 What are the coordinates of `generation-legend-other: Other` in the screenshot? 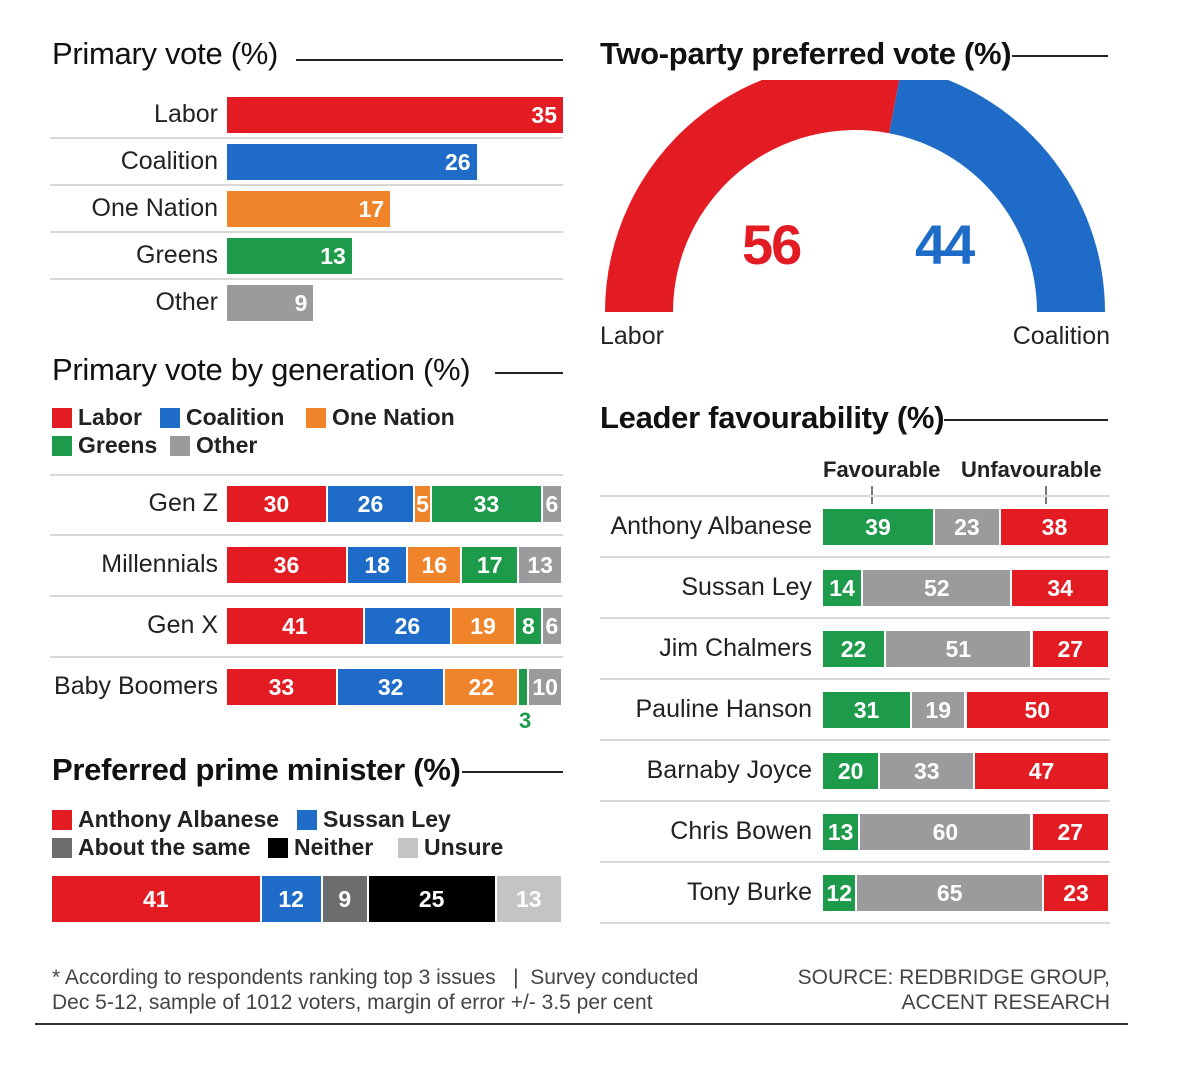 It's located at (213, 445).